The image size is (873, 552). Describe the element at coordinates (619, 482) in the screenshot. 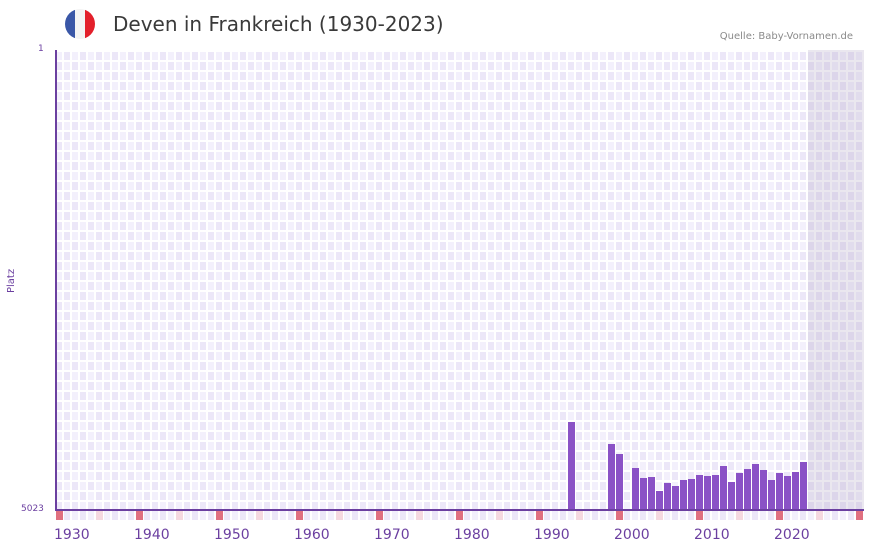

I see `bar-2000` at that location.